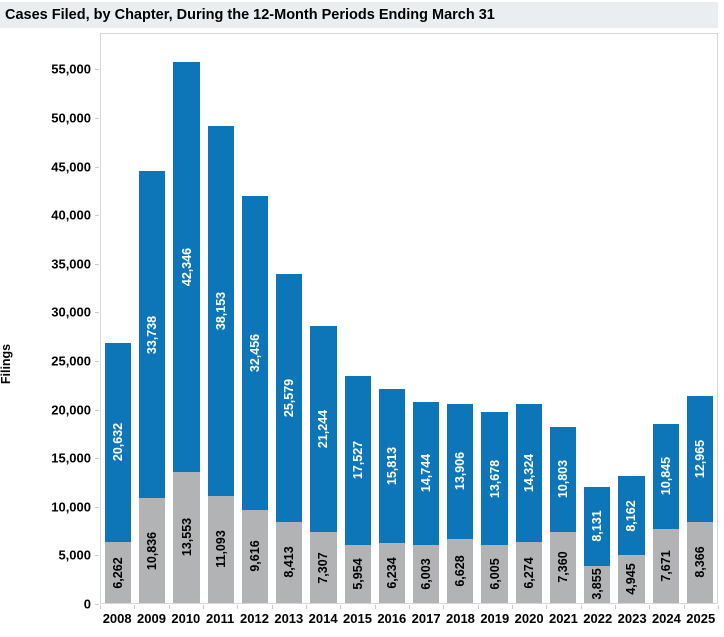 This screenshot has height=637, width=724. I want to click on bar-value-label: 7,307, so click(323, 567).